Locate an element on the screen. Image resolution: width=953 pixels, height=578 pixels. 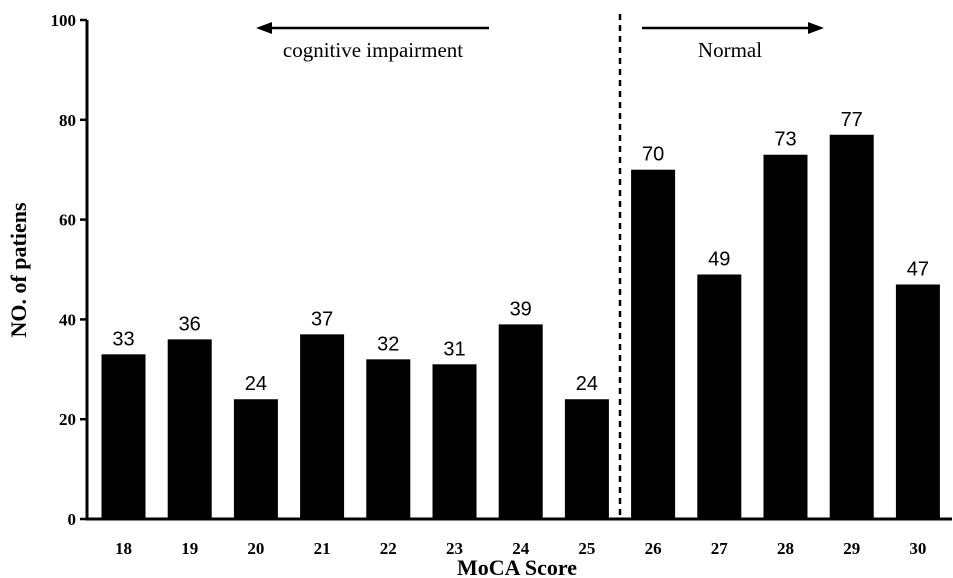
data-label-21: 37 is located at coordinates (322, 319).